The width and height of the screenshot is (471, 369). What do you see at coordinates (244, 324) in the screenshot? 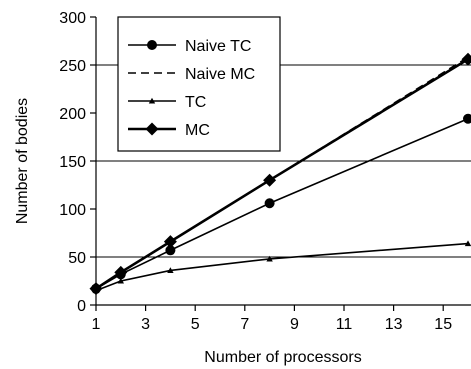
I see `x-tick-label: 7` at bounding box center [244, 324].